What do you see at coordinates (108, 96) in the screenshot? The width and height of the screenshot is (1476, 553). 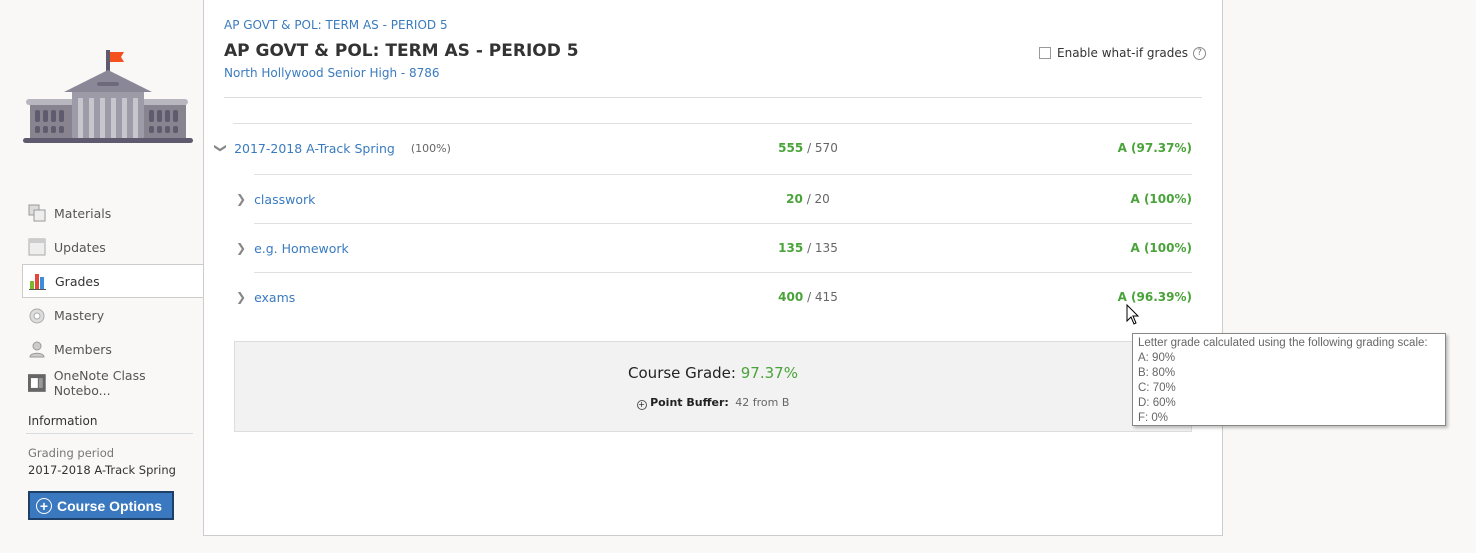 I see `school-building-icon` at bounding box center [108, 96].